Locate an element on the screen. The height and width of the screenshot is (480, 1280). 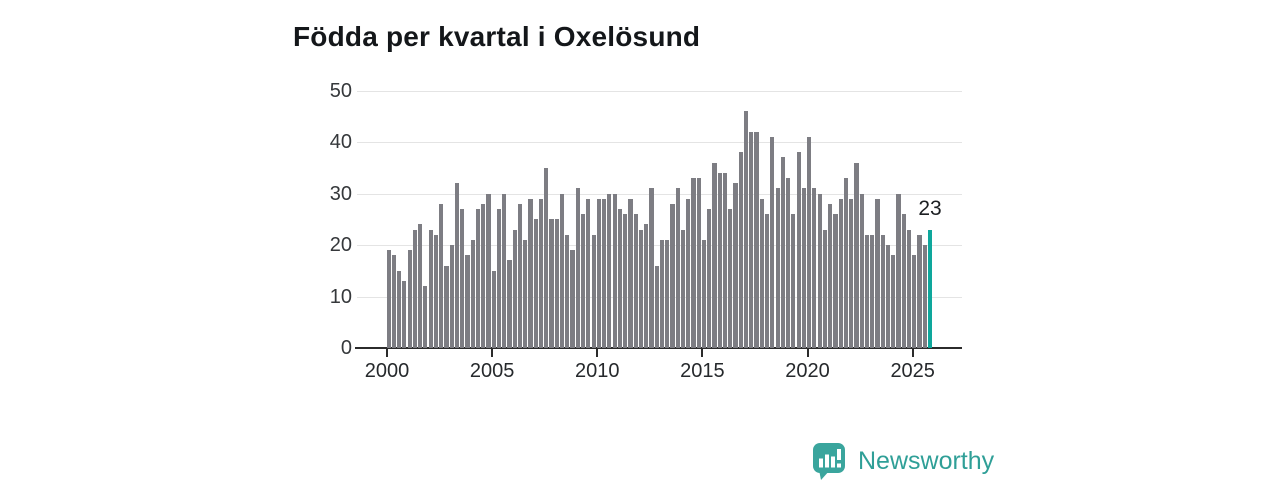
highlighted-bar-latest-quarter is located at coordinates (930, 288).